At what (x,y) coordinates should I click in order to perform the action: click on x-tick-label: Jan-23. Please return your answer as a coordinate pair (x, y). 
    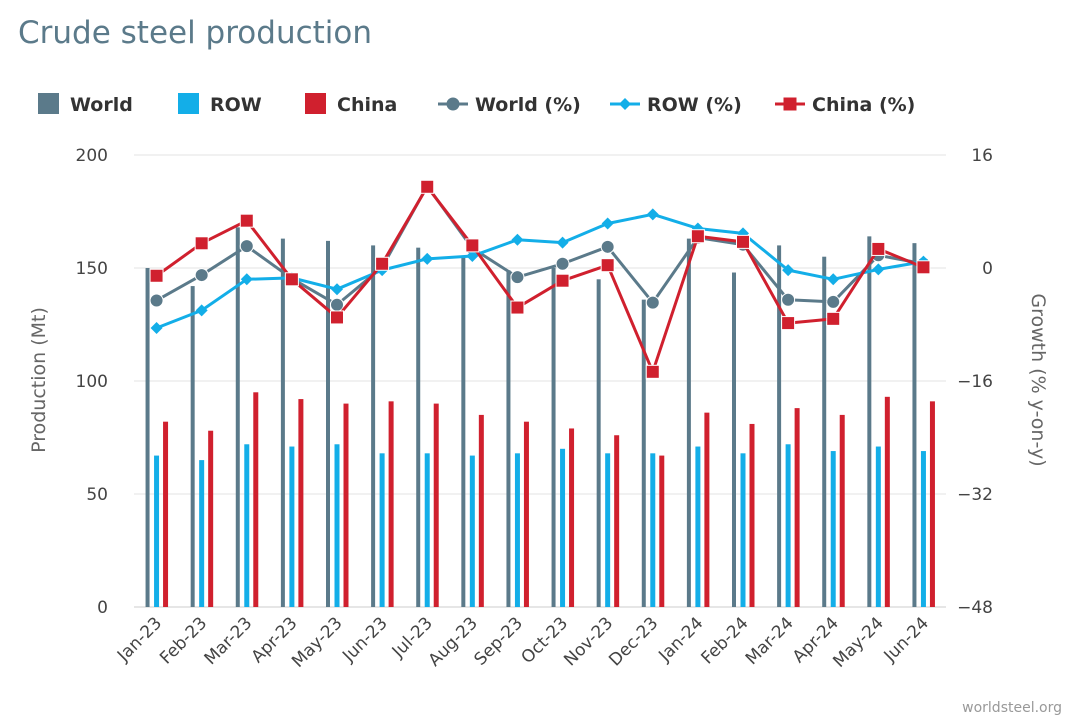
    Looking at the image, I should click on (139, 639).